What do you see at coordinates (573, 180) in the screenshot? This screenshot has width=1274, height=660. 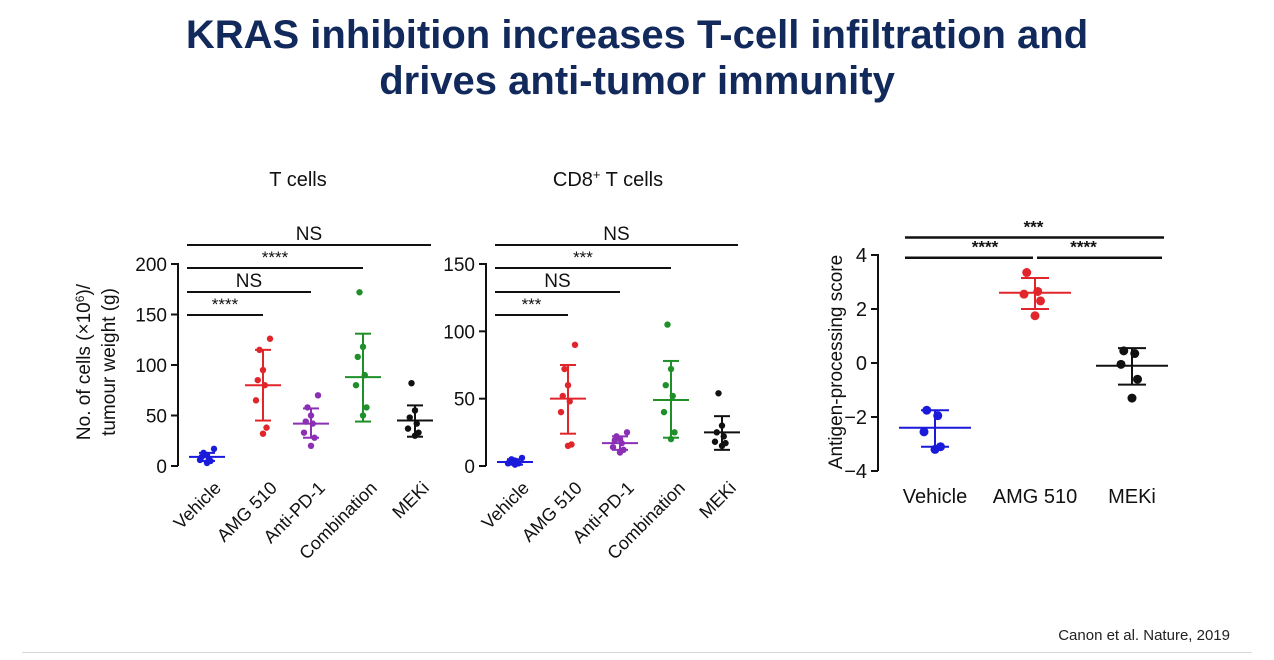 I see `panel-2-title-main: CD8` at bounding box center [573, 180].